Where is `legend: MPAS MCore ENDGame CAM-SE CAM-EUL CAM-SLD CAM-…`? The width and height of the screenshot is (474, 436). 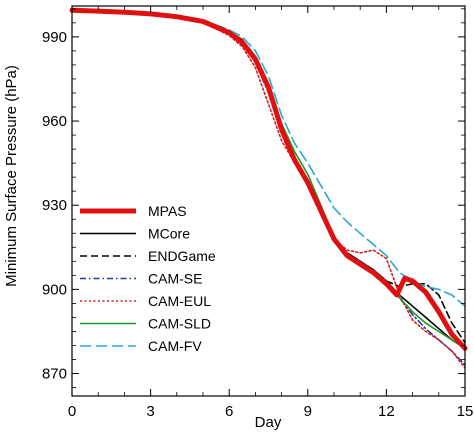 legend: MPAS MCore ENDGame CAM-SE CAM-EUL CAM-SLD CAM-… is located at coordinates (148, 278).